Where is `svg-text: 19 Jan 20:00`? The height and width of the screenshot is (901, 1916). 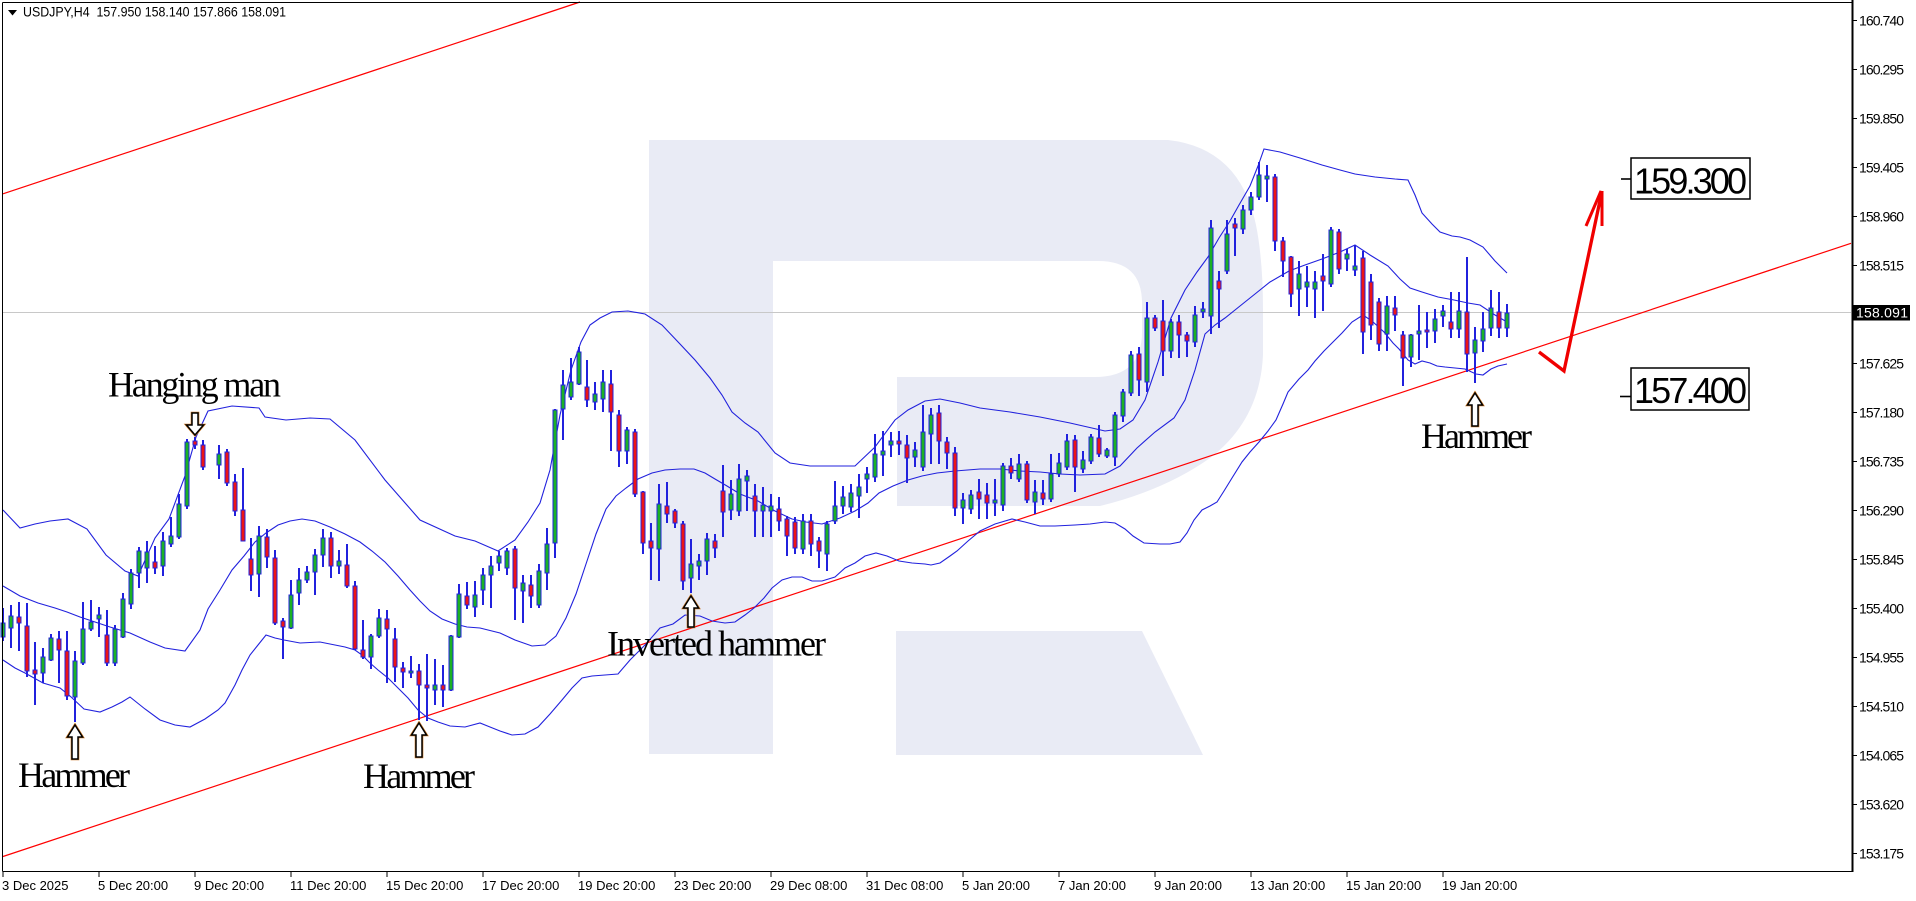
svg-text: 19 Jan 20:00 is located at coordinates (1479, 885).